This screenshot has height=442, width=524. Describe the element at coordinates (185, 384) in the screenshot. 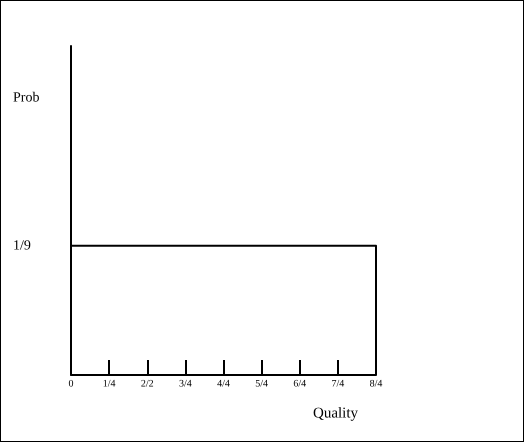

I see `x-tick-label: 3/4` at that location.